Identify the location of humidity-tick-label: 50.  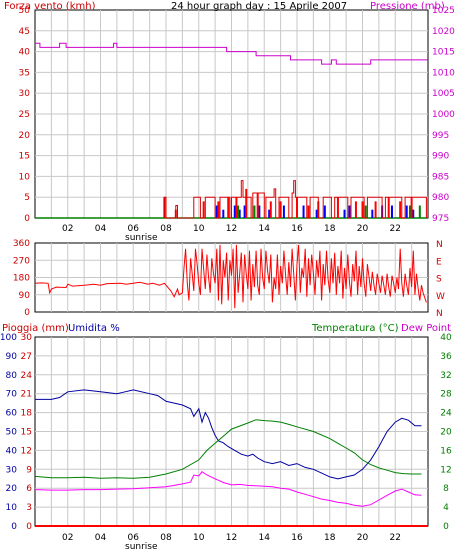
(12, 433).